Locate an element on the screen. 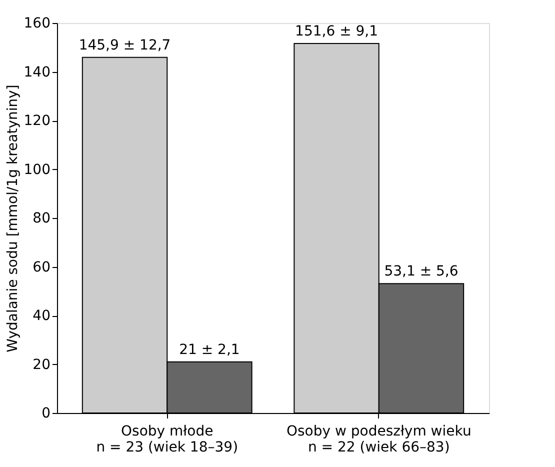  y-tick-label: 140 is located at coordinates (37, 72).